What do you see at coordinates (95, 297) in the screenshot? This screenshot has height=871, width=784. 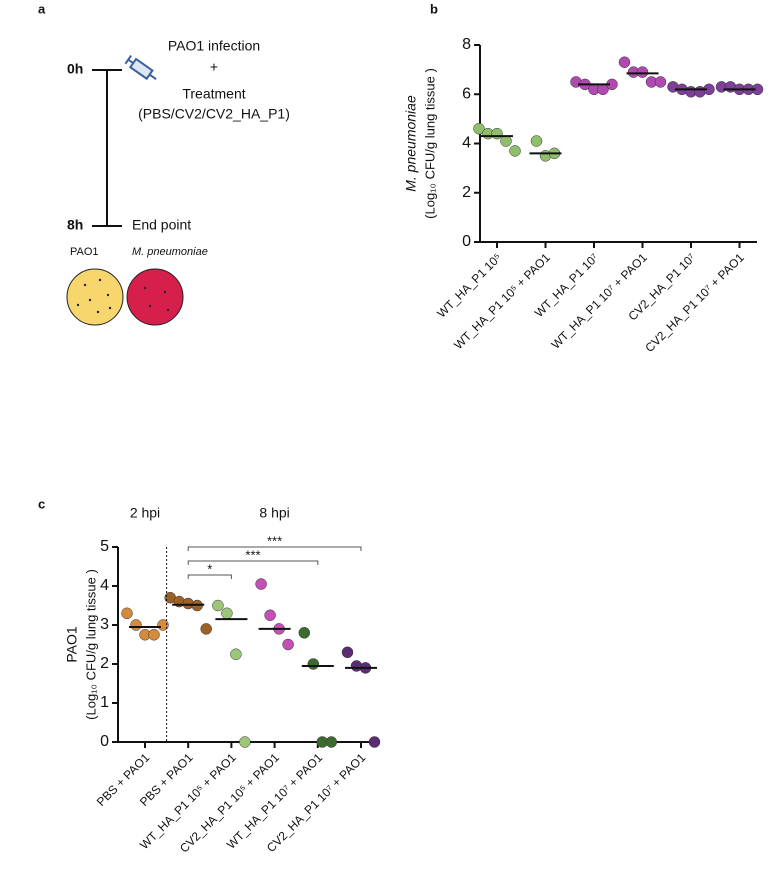 I see `plate-pao1` at bounding box center [95, 297].